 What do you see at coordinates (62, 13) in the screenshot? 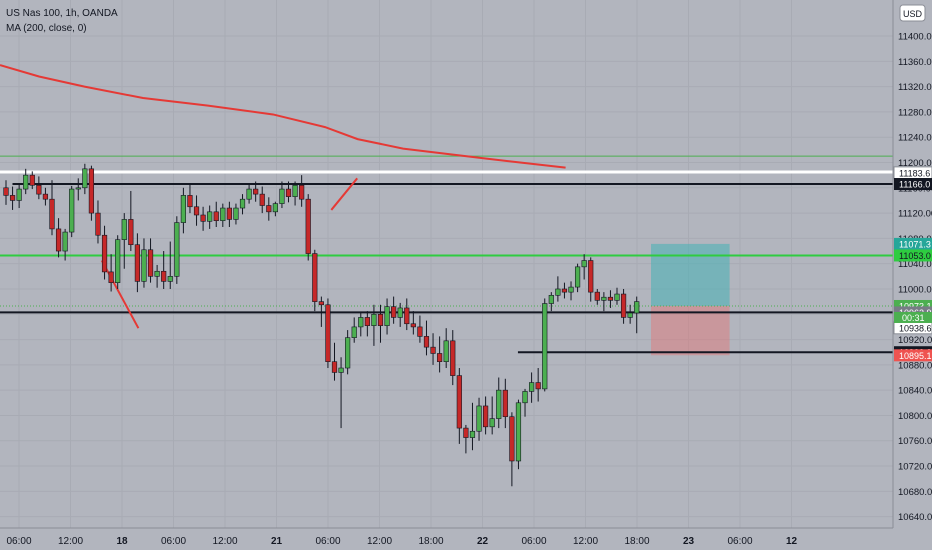
I see `symbol-title: US Nas 100, 1h, OANDA` at bounding box center [62, 13].